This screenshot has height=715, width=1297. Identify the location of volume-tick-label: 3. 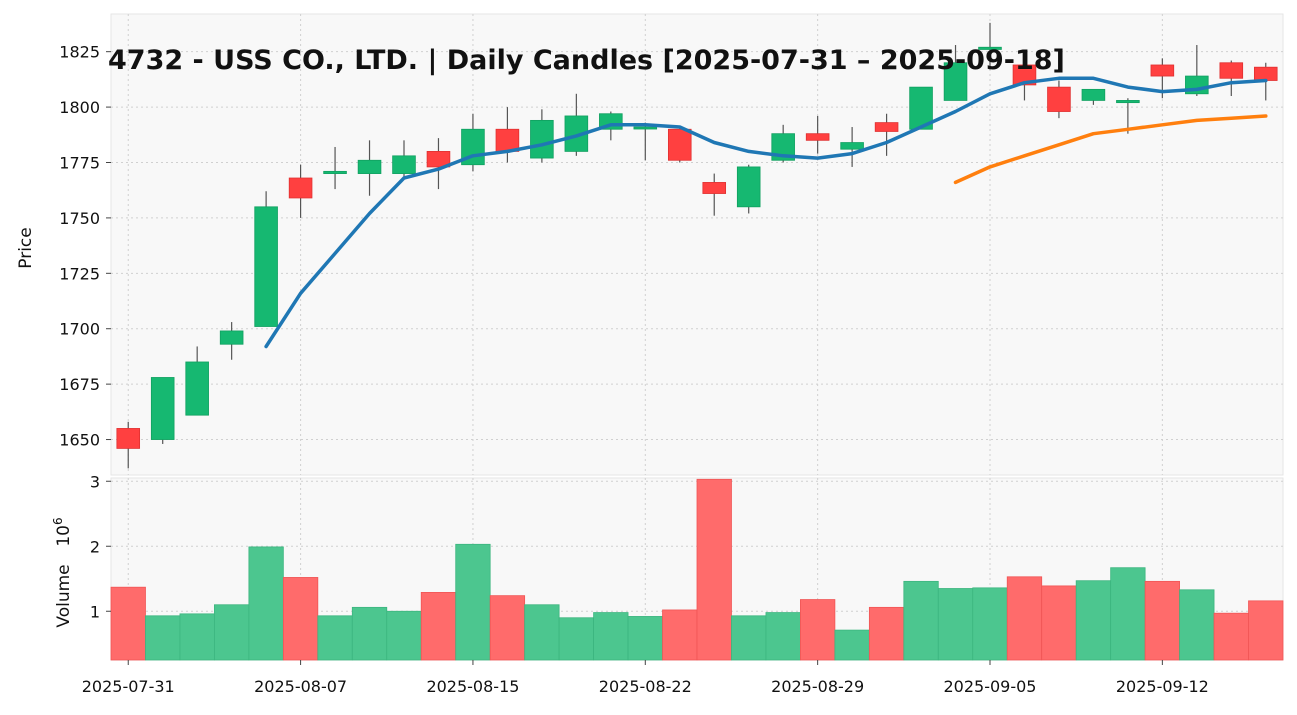
(95, 481).